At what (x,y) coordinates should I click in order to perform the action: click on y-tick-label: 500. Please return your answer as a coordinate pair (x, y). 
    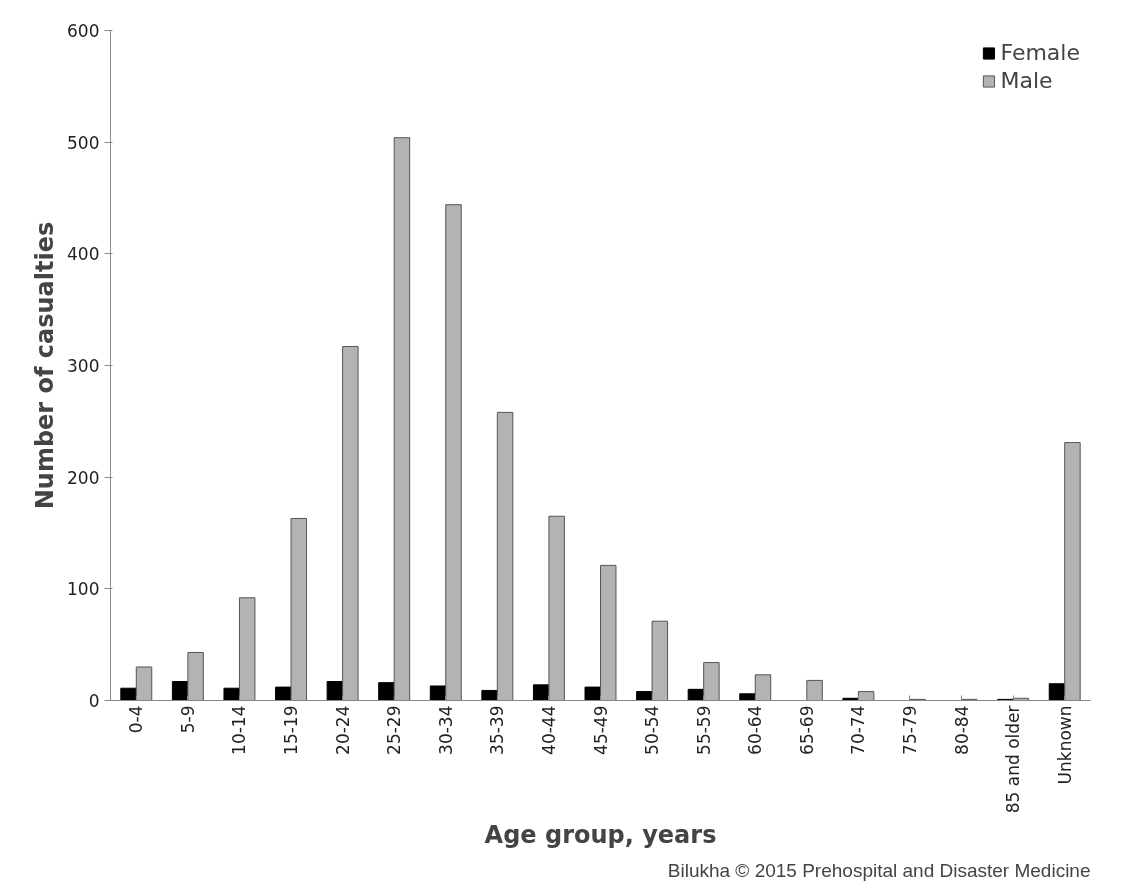
    Looking at the image, I should click on (83, 142).